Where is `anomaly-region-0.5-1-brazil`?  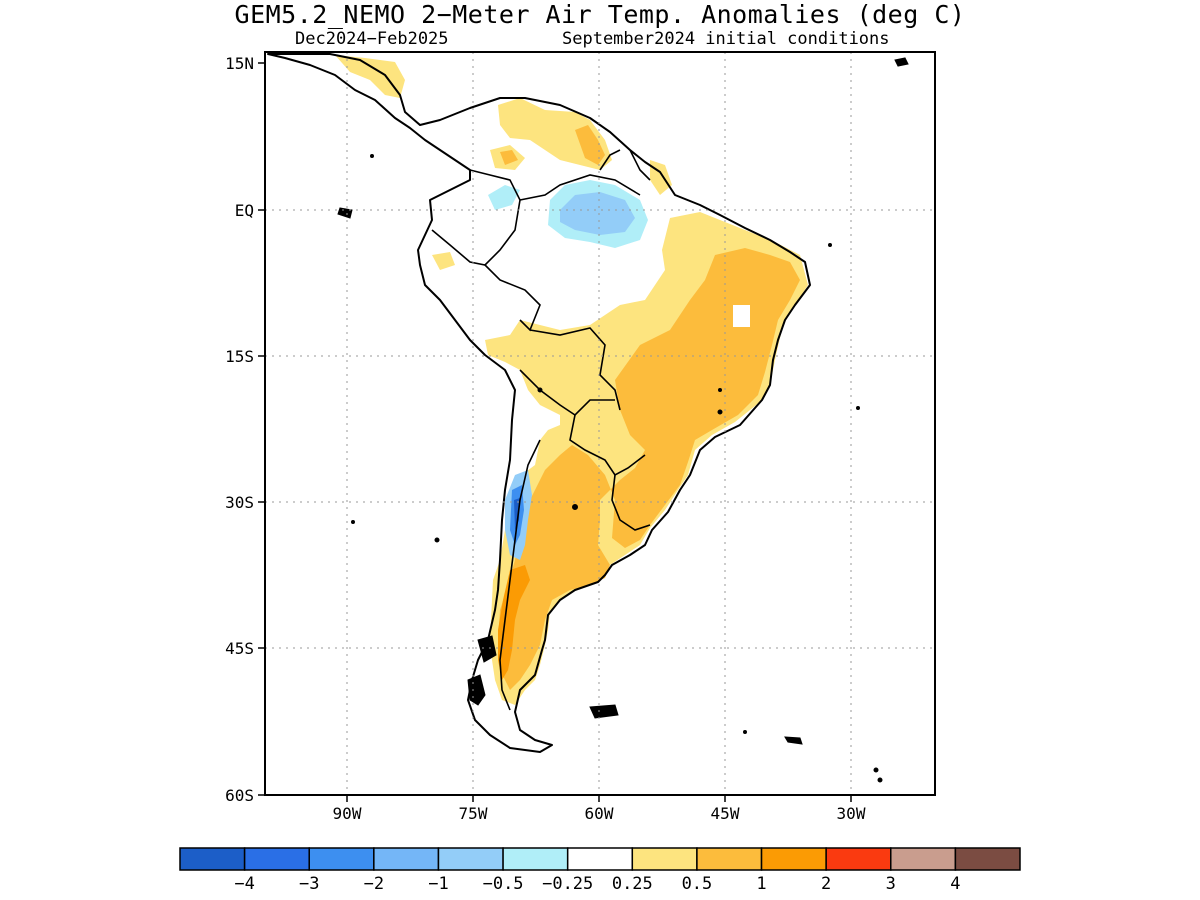 anomaly-region-0.5-1-brazil is located at coordinates (649, 469).